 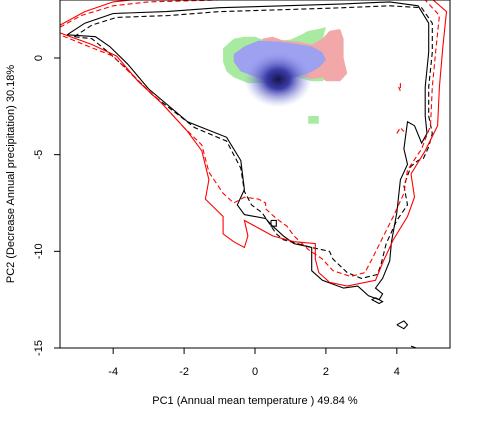 I want to click on y-tick-label: 0, so click(x=39, y=58).